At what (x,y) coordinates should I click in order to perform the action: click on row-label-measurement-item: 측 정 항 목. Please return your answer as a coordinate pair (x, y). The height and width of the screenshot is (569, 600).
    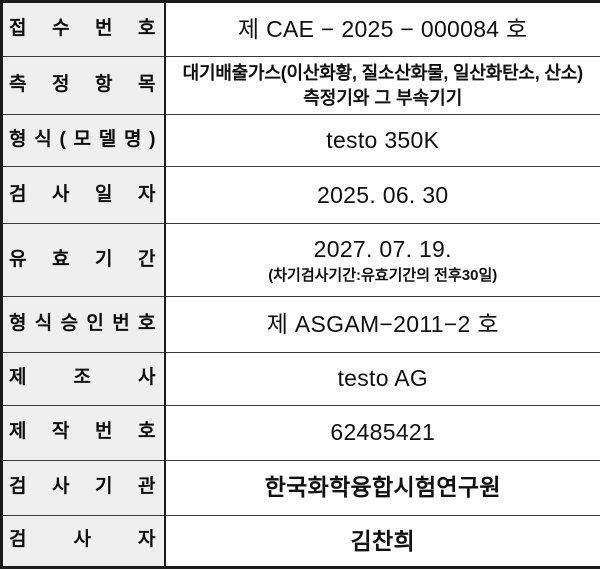
    Looking at the image, I should click on (83, 86).